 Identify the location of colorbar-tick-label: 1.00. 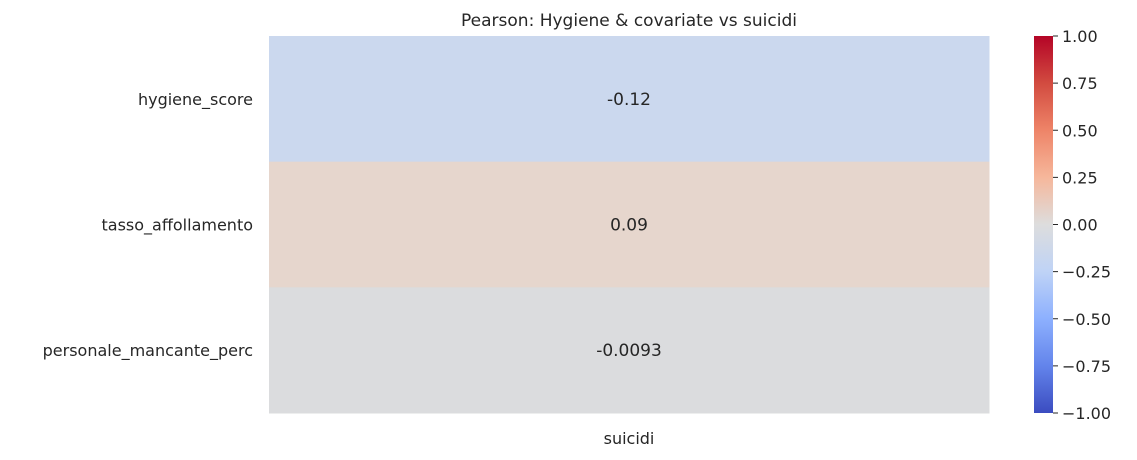
(1080, 36).